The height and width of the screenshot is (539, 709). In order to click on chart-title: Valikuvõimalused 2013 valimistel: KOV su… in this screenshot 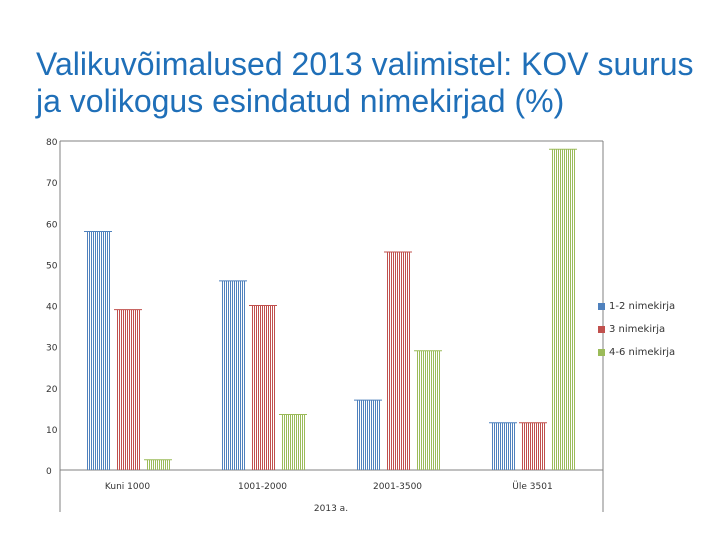, I will do `click(365, 82)`.